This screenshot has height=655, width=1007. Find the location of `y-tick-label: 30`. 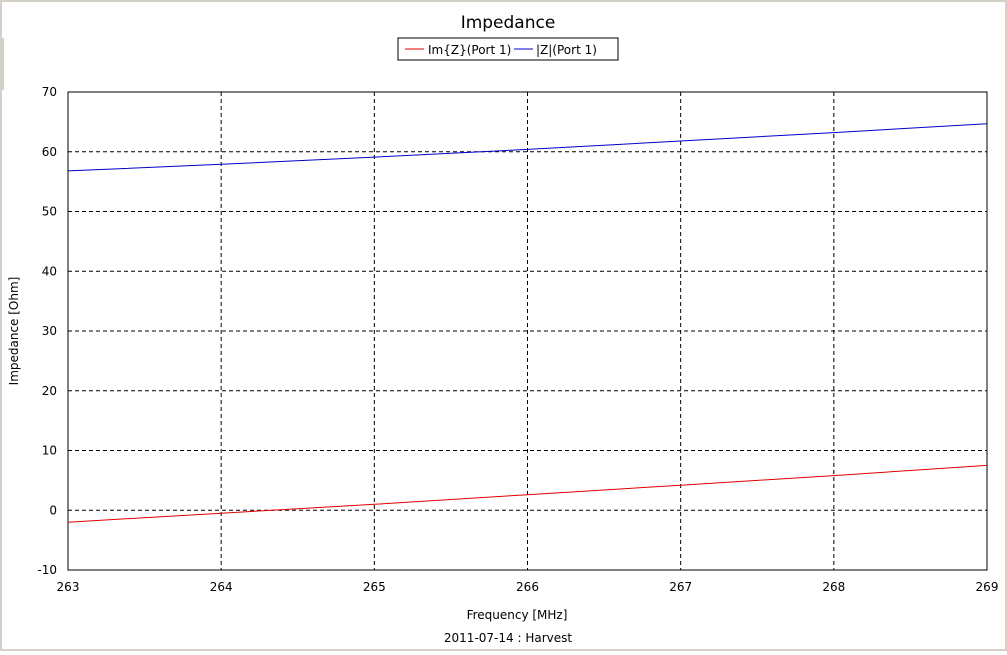

y-tick-label: 30 is located at coordinates (49, 331).